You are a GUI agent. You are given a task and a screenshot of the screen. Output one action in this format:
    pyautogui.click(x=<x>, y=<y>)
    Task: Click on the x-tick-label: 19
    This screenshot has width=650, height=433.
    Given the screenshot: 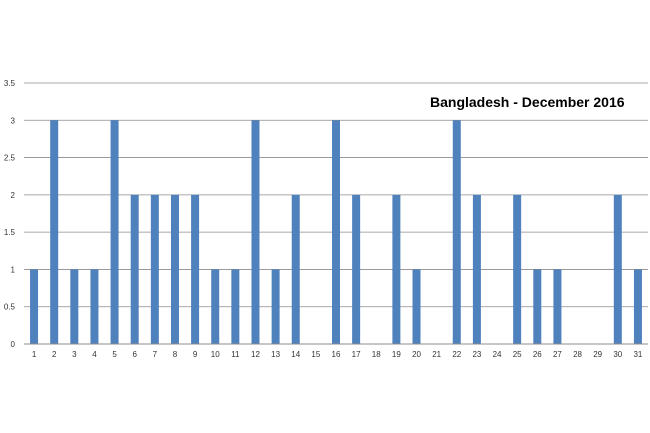 What is the action you would take?
    pyautogui.click(x=396, y=354)
    